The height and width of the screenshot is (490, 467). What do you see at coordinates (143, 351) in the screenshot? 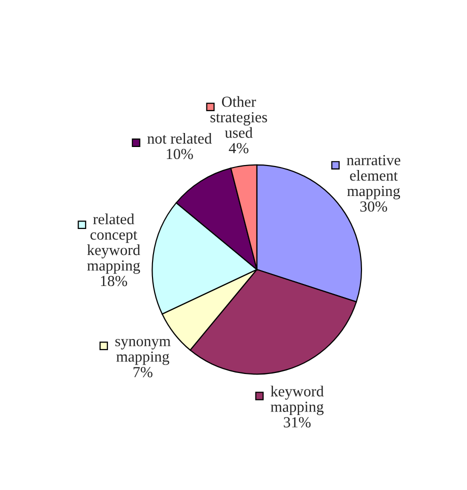
I see `legend-label: synonym mapping` at bounding box center [143, 351].